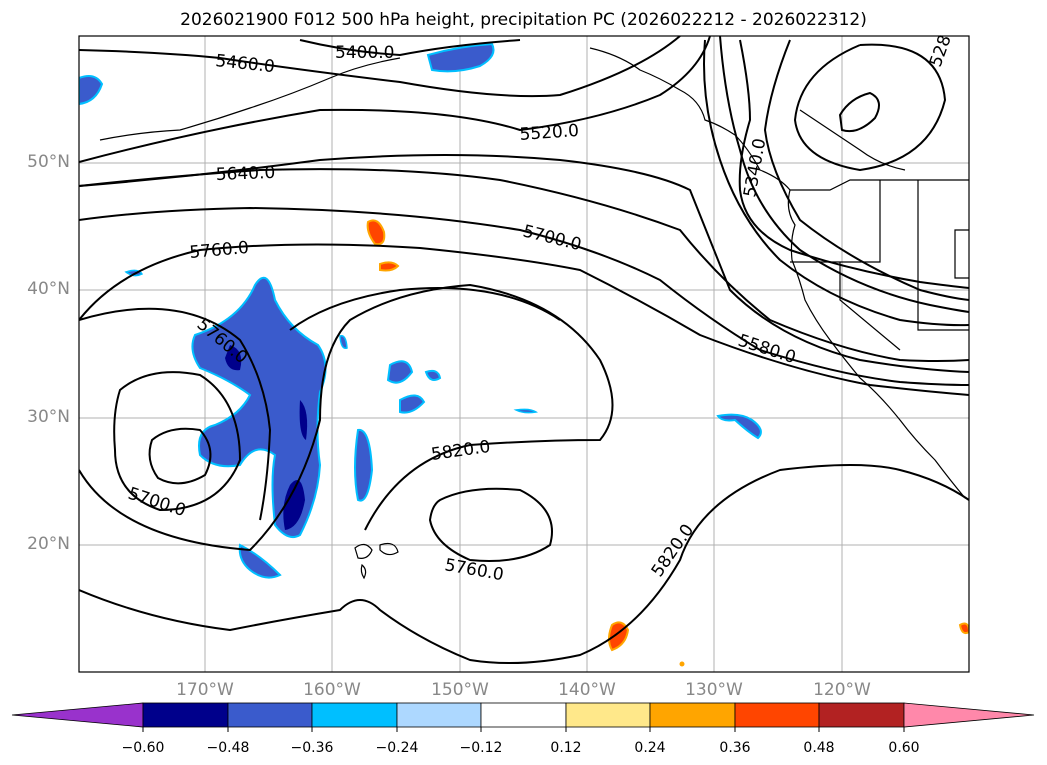  What do you see at coordinates (425, 309) in the screenshot?
I see `contour-5820-west` at bounding box center [425, 309].